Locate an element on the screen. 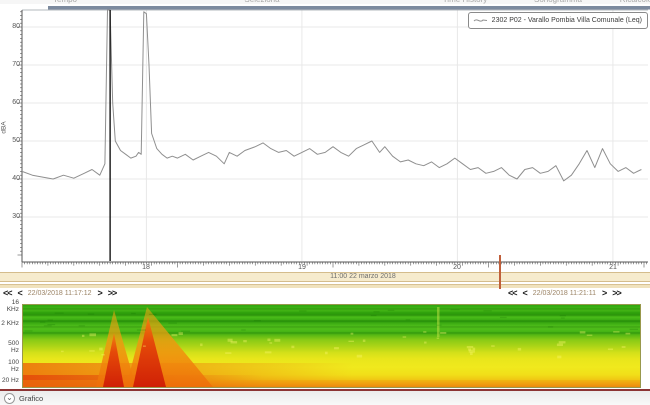 The height and width of the screenshot is (405, 650). nav-end-prev-button: < is located at coordinates (525, 293).